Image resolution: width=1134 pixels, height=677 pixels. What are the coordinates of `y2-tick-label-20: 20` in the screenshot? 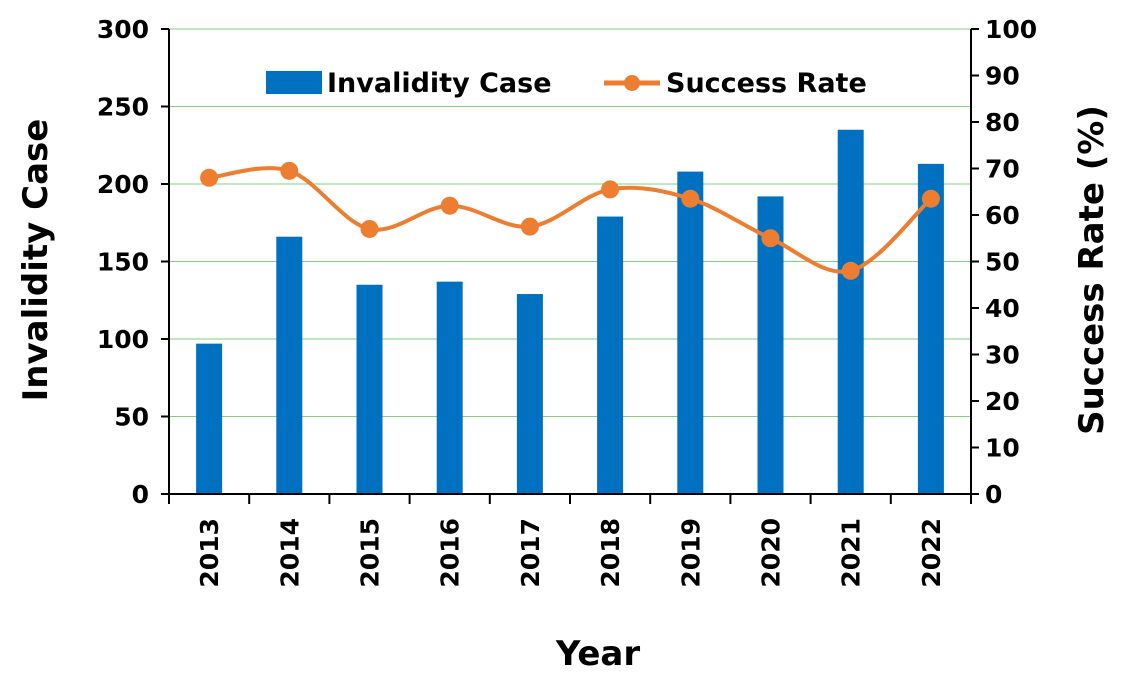 It's located at (1002, 401).